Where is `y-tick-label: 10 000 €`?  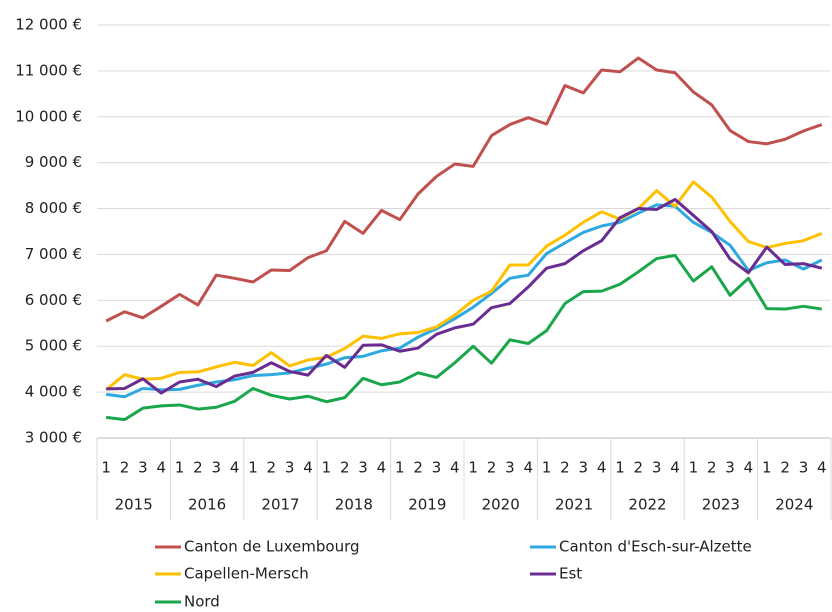 y-tick-label: 10 000 € is located at coordinates (48, 116).